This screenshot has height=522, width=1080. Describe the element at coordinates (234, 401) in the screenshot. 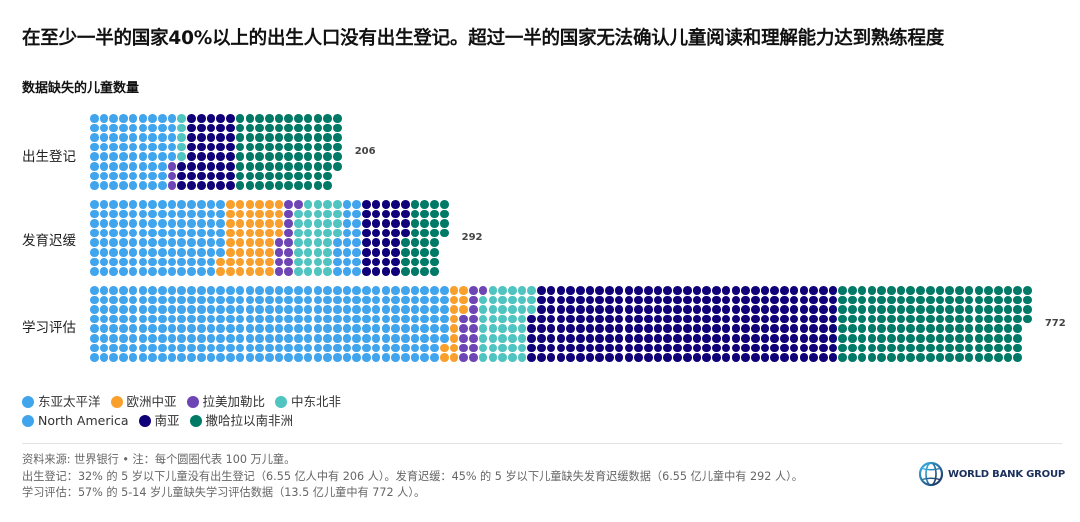

I see `legend-label: 拉美加勒比` at that location.